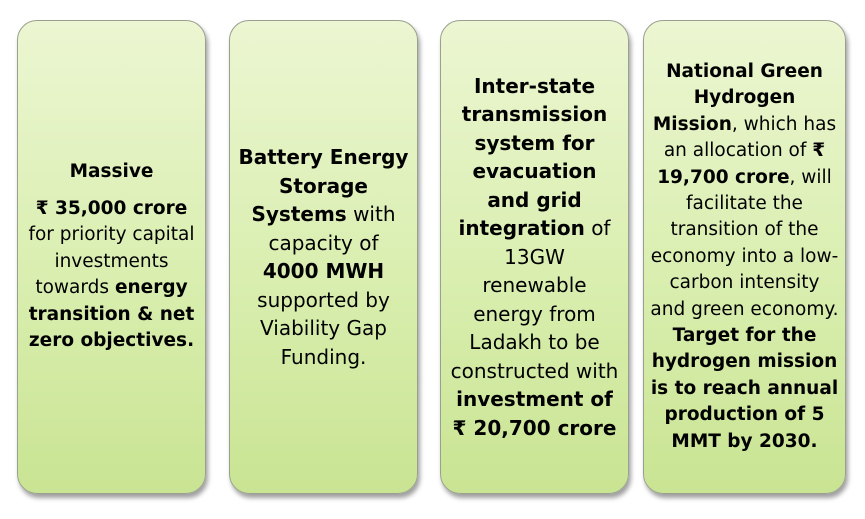 This screenshot has width=865, height=519. Describe the element at coordinates (332, 228) in the screenshot. I see `card-2-text-1: with capacity of` at that location.